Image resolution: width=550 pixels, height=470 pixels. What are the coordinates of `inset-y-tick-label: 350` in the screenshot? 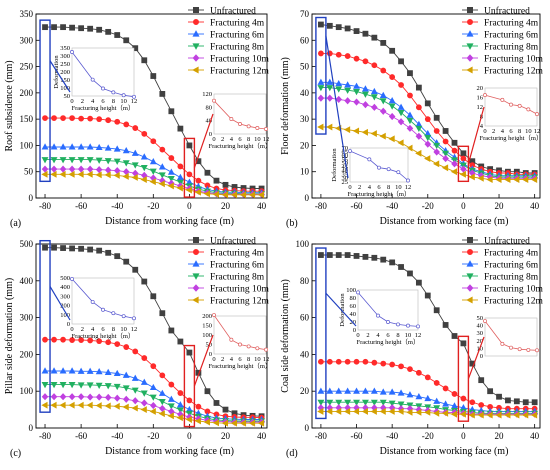 It's located at (65, 48).